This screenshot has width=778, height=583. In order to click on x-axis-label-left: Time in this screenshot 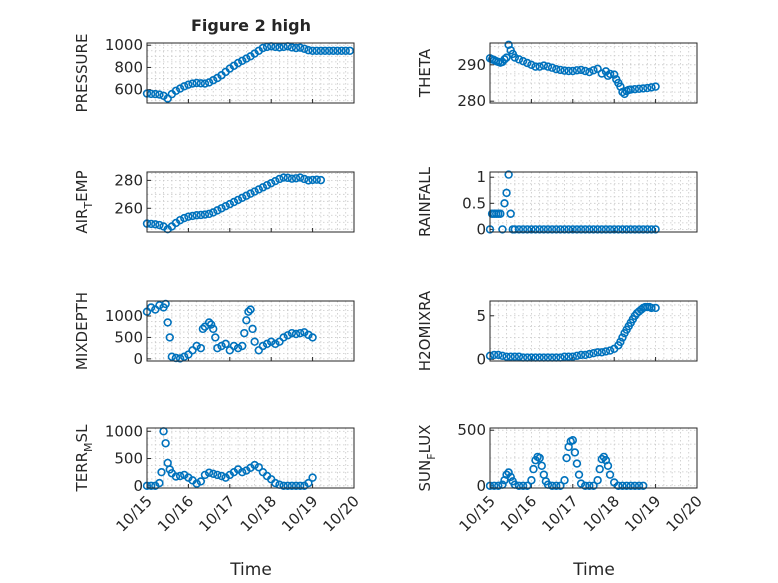, I will do `click(250, 570)`.